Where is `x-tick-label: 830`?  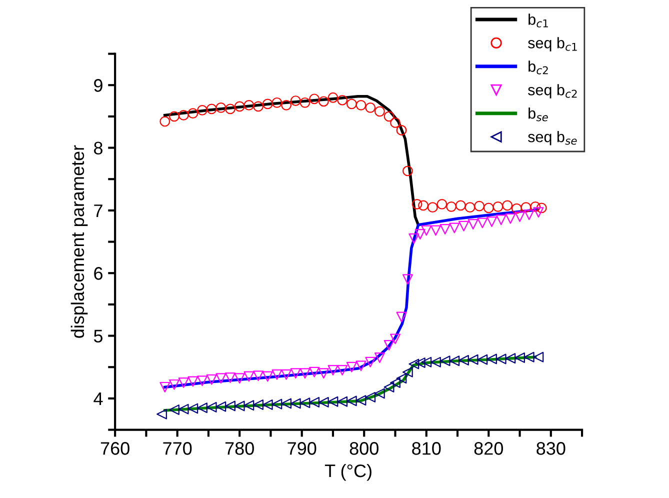 x-tick-label: 830 is located at coordinates (551, 448).